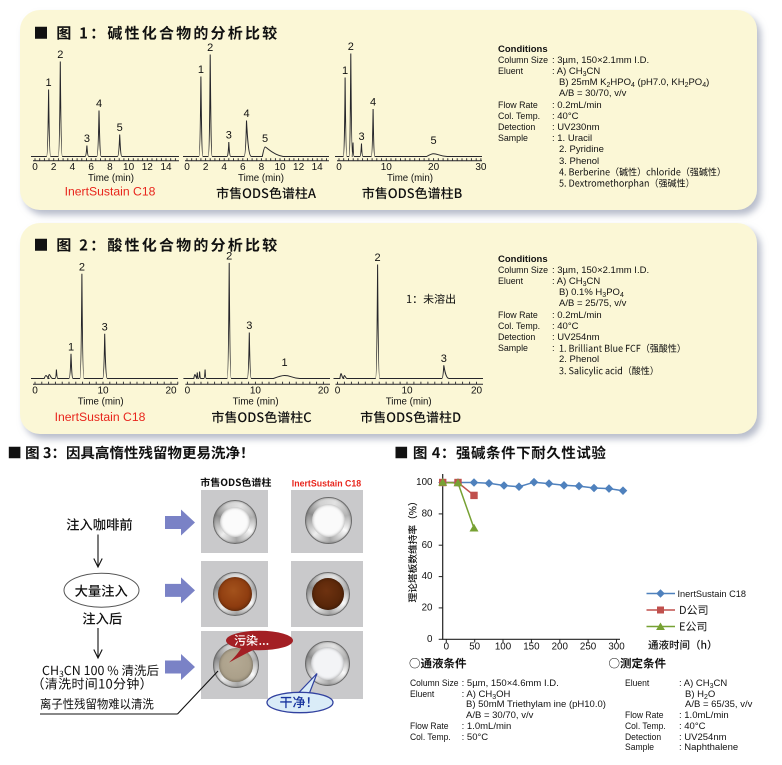 This screenshot has width=782, height=765. Describe the element at coordinates (474, 647) in the screenshot. I see `svg-text: 50` at that location.